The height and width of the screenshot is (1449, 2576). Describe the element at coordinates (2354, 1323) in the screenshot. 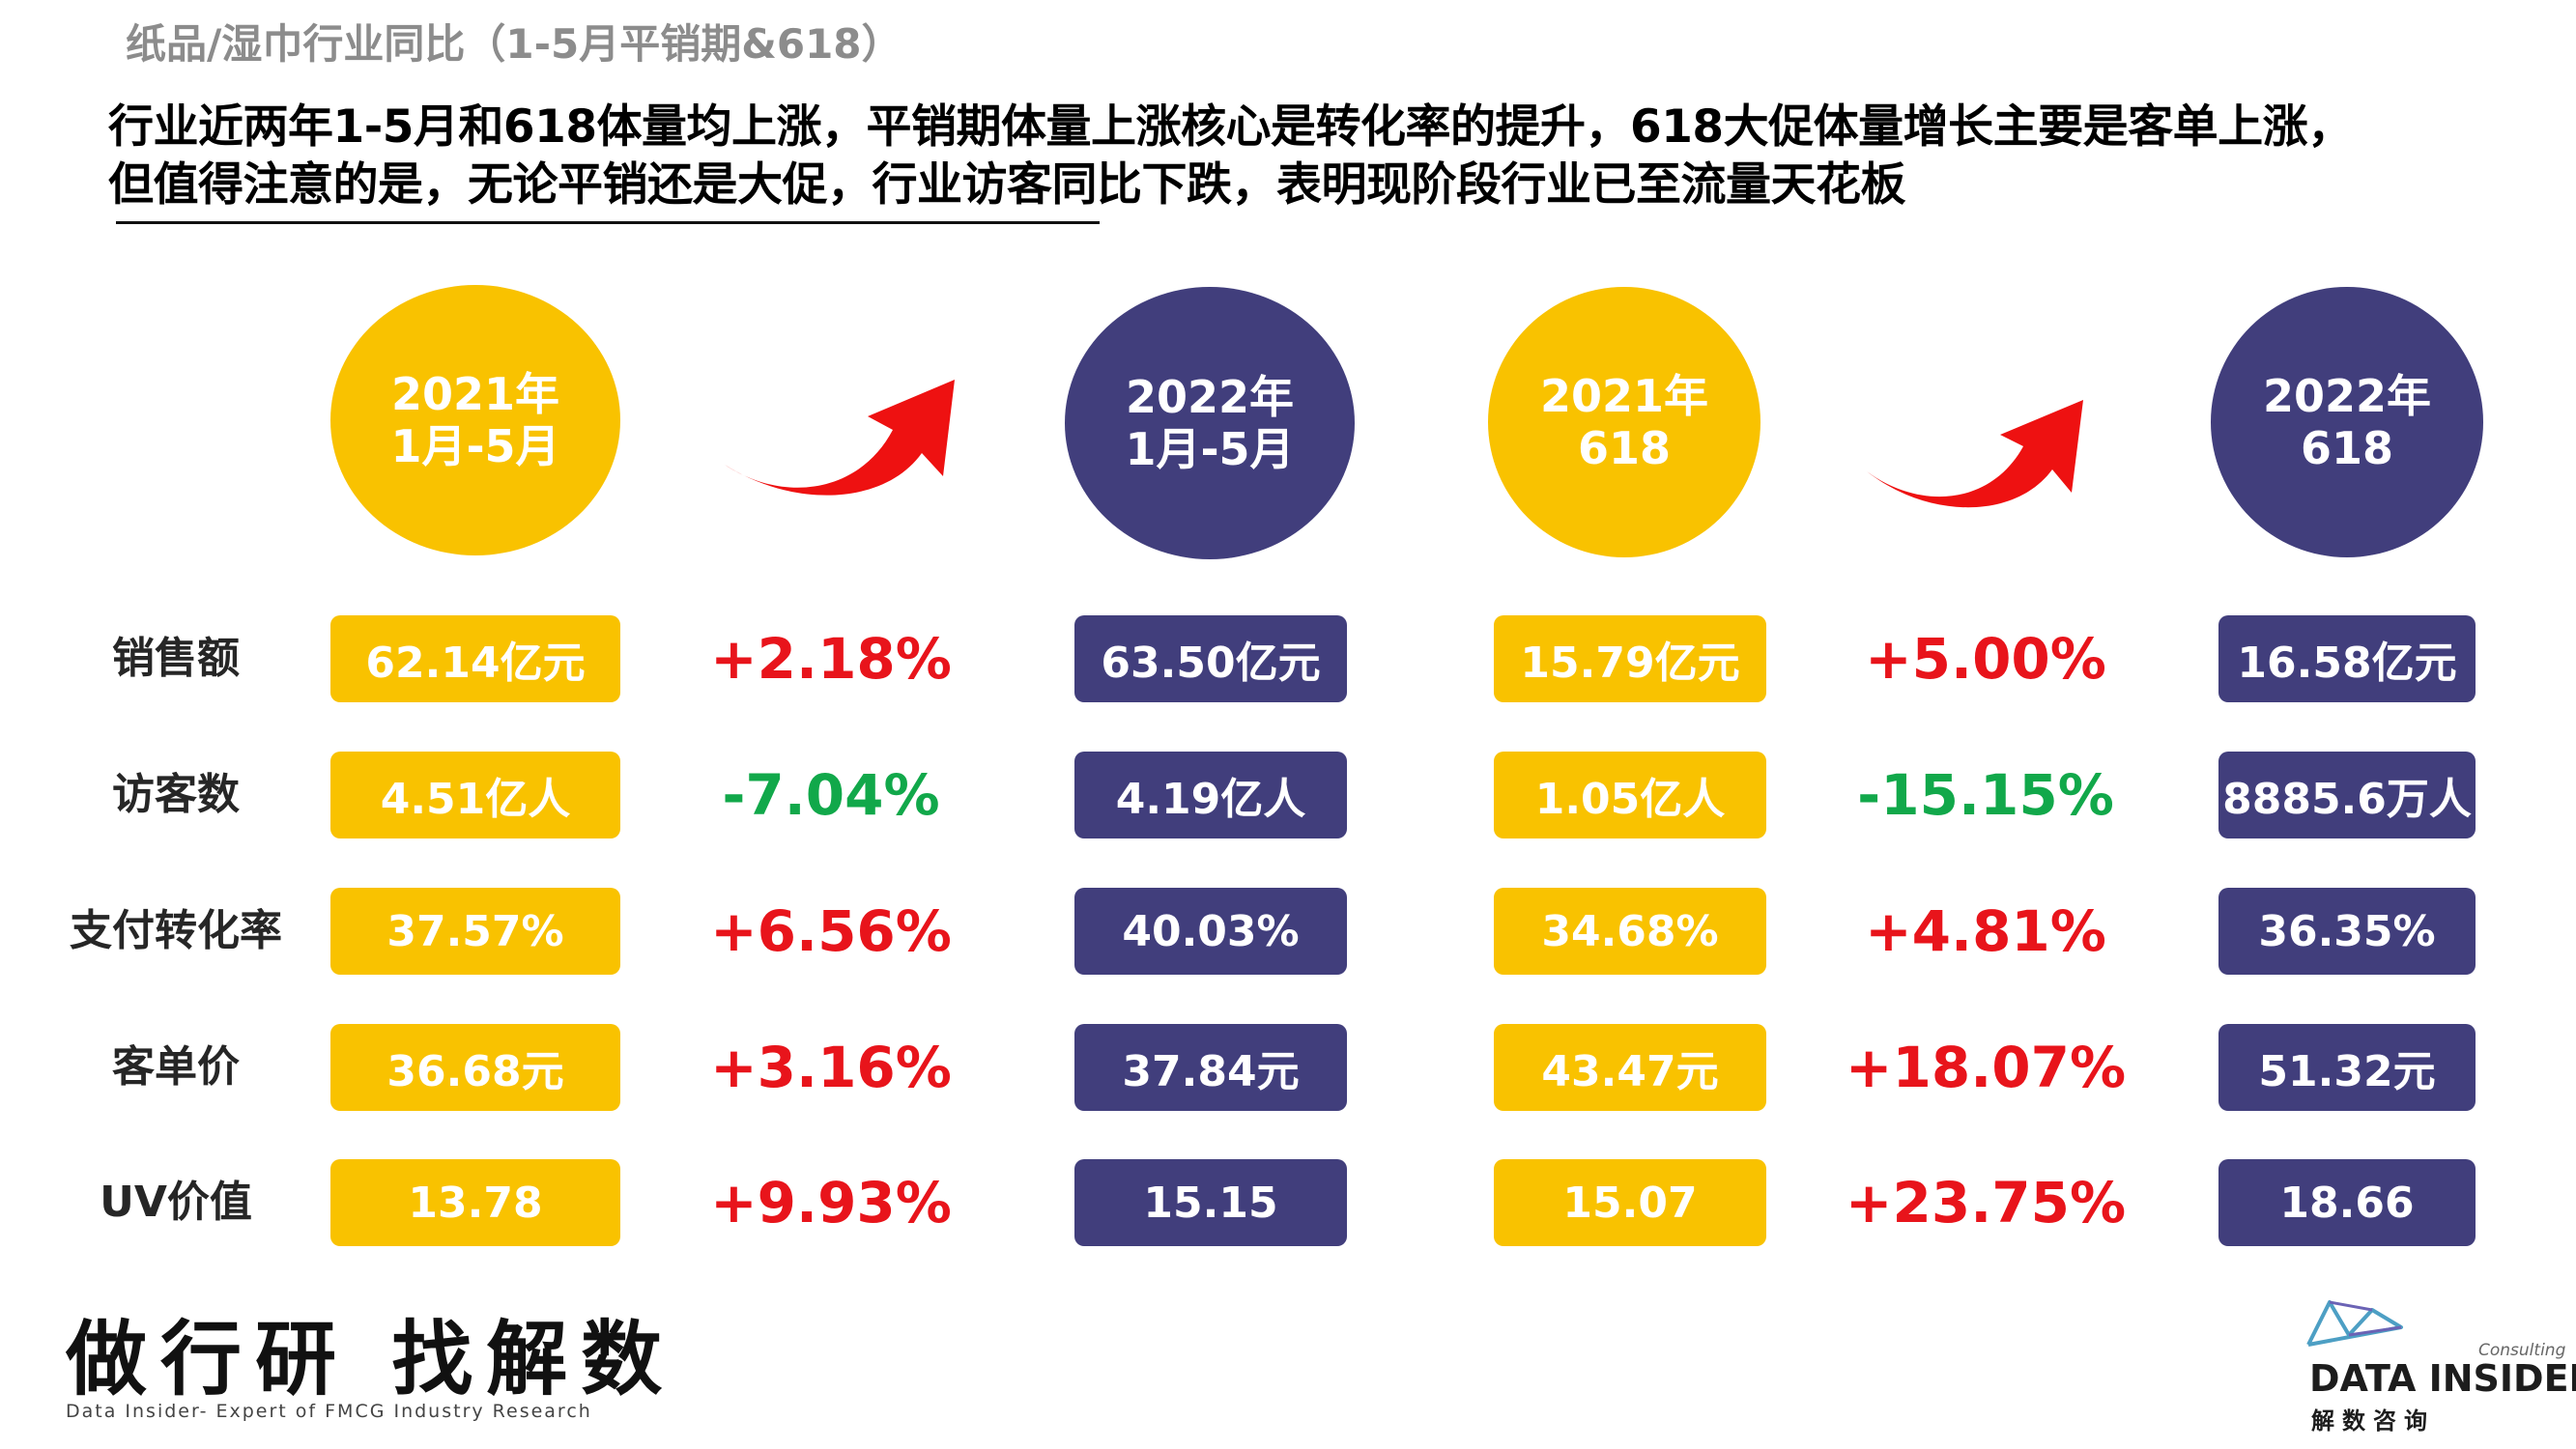

I see `data-insider-logo-icon` at that location.